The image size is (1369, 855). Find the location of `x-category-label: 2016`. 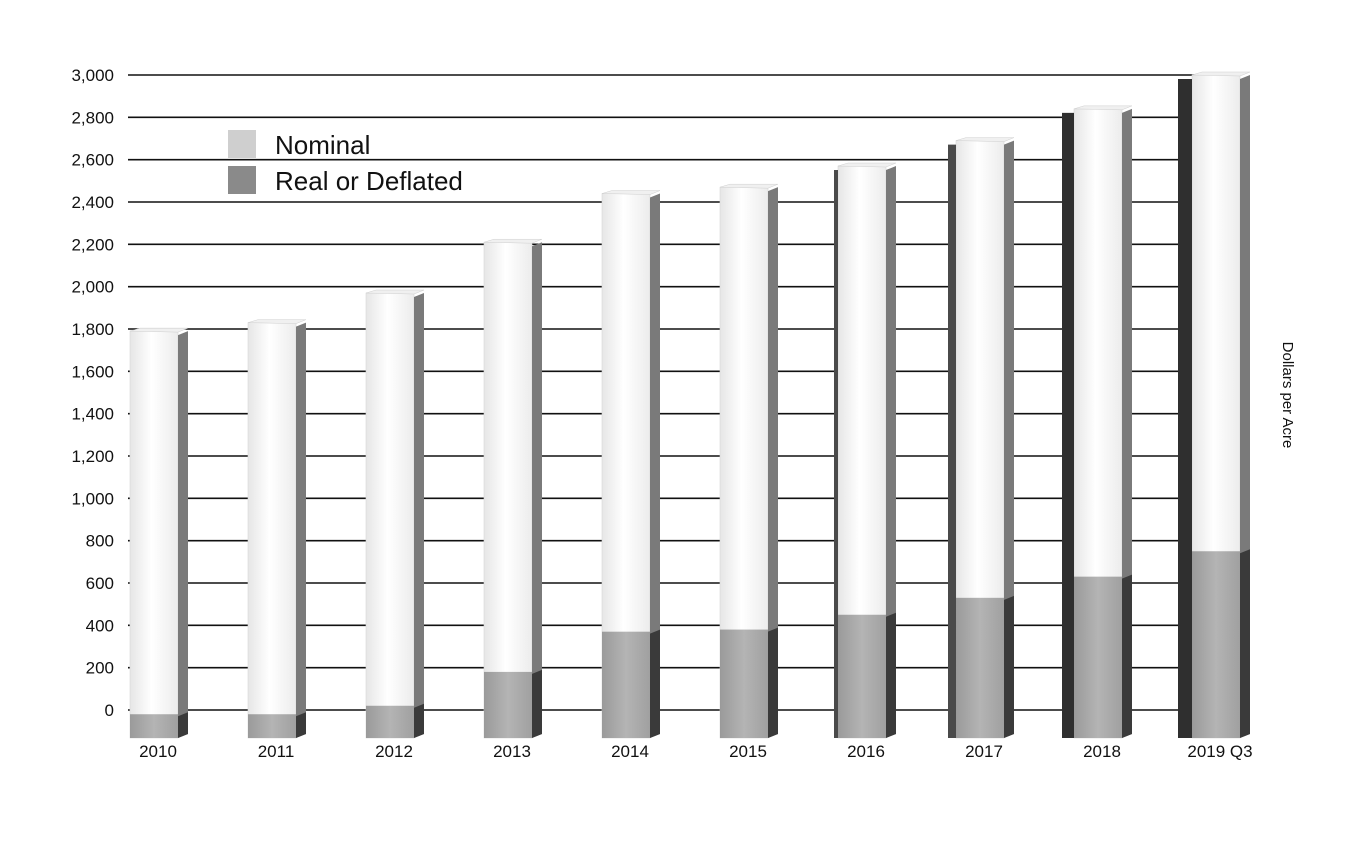

x-category-label: 2016 is located at coordinates (866, 751).